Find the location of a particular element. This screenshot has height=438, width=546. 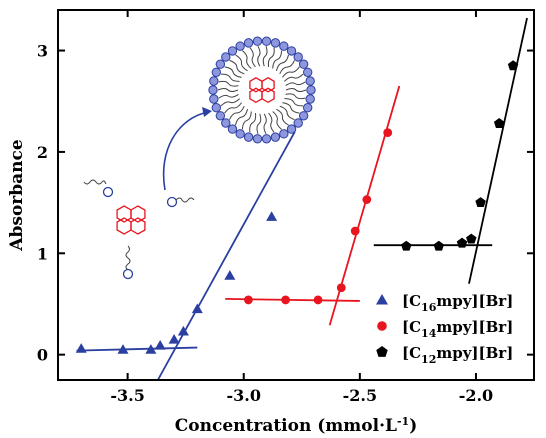

legend-entry: [C12mpy][Br] is located at coordinates (457, 355).